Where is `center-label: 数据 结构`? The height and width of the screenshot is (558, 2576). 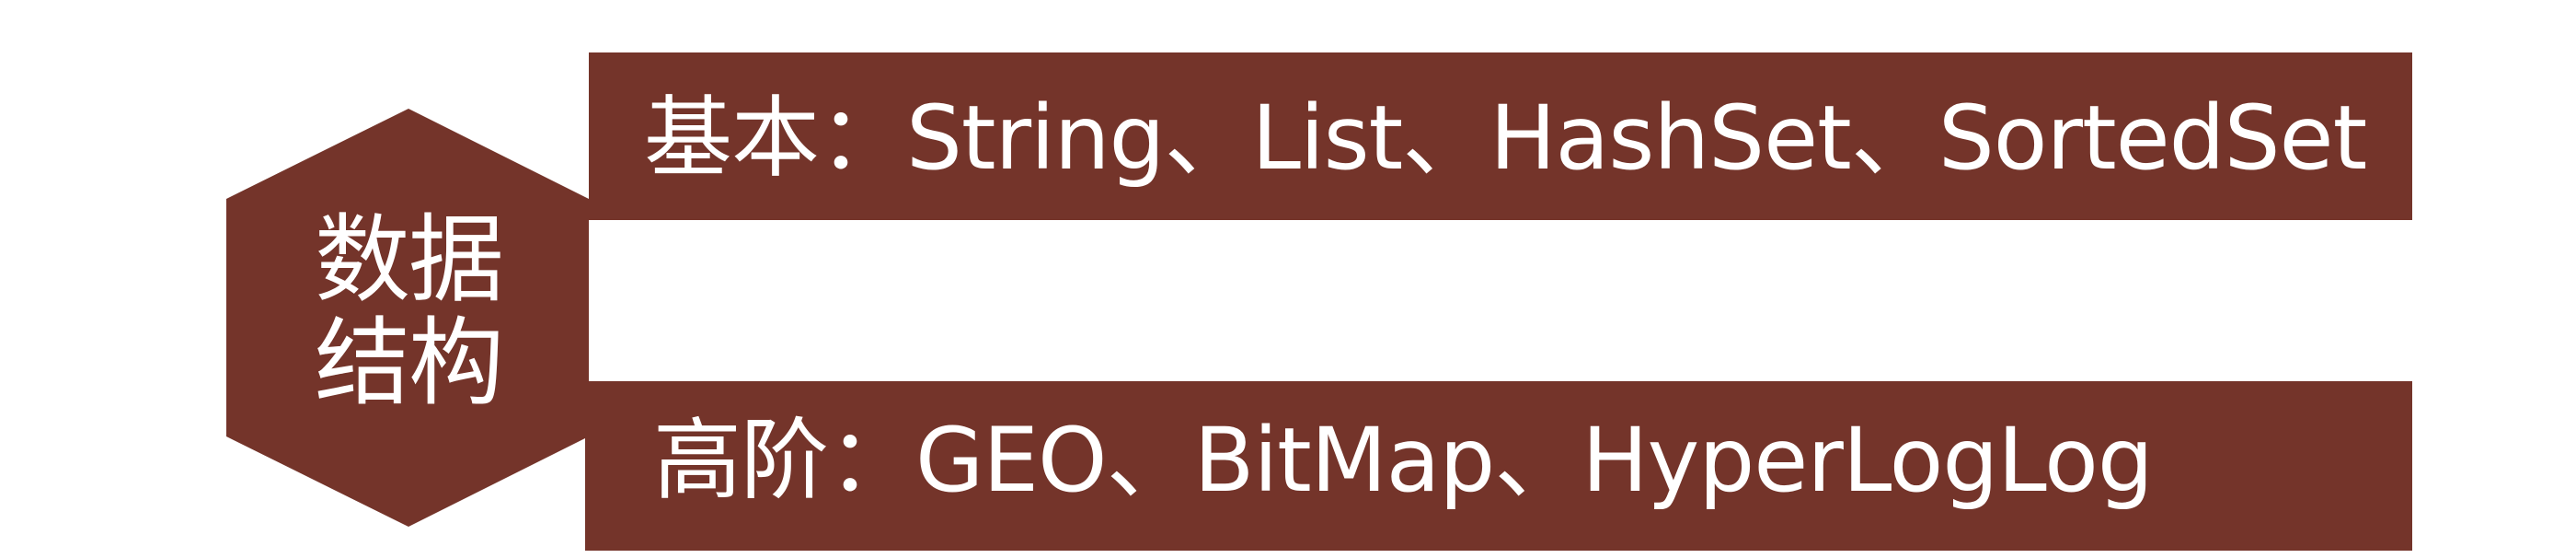 center-label: 数据 结构 is located at coordinates (408, 311).